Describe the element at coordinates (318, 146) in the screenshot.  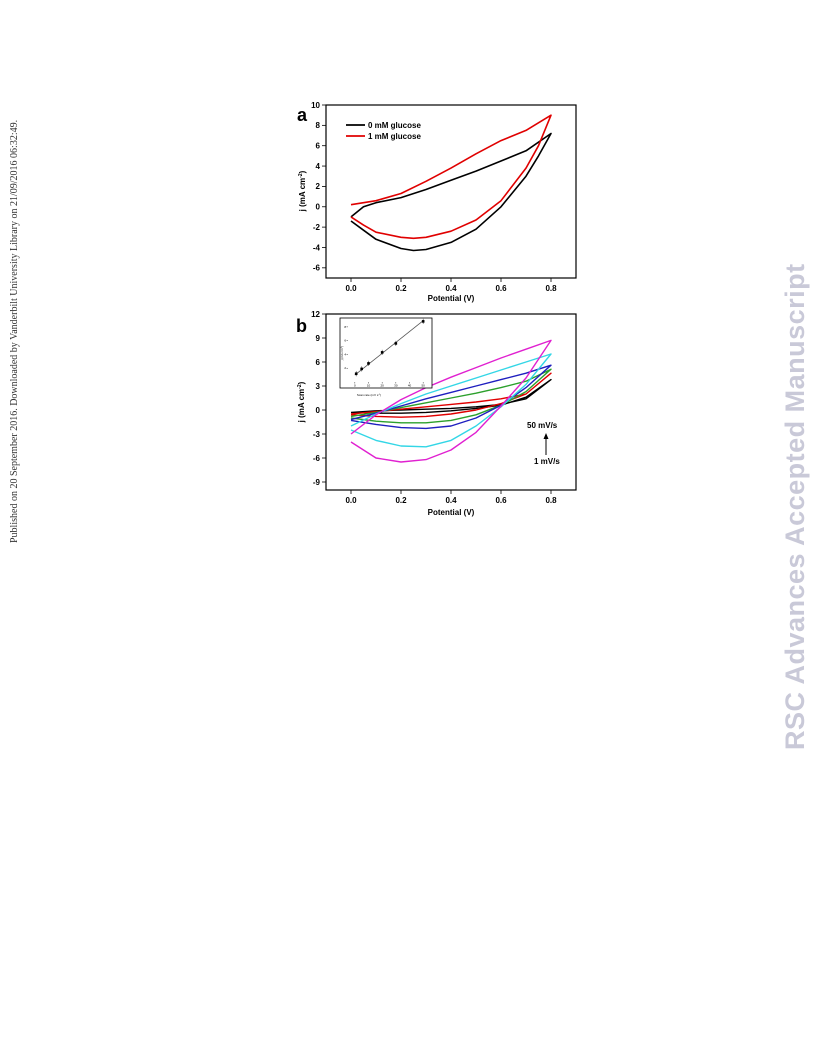
I see `panel-a-ytick-label: 6` at that location.